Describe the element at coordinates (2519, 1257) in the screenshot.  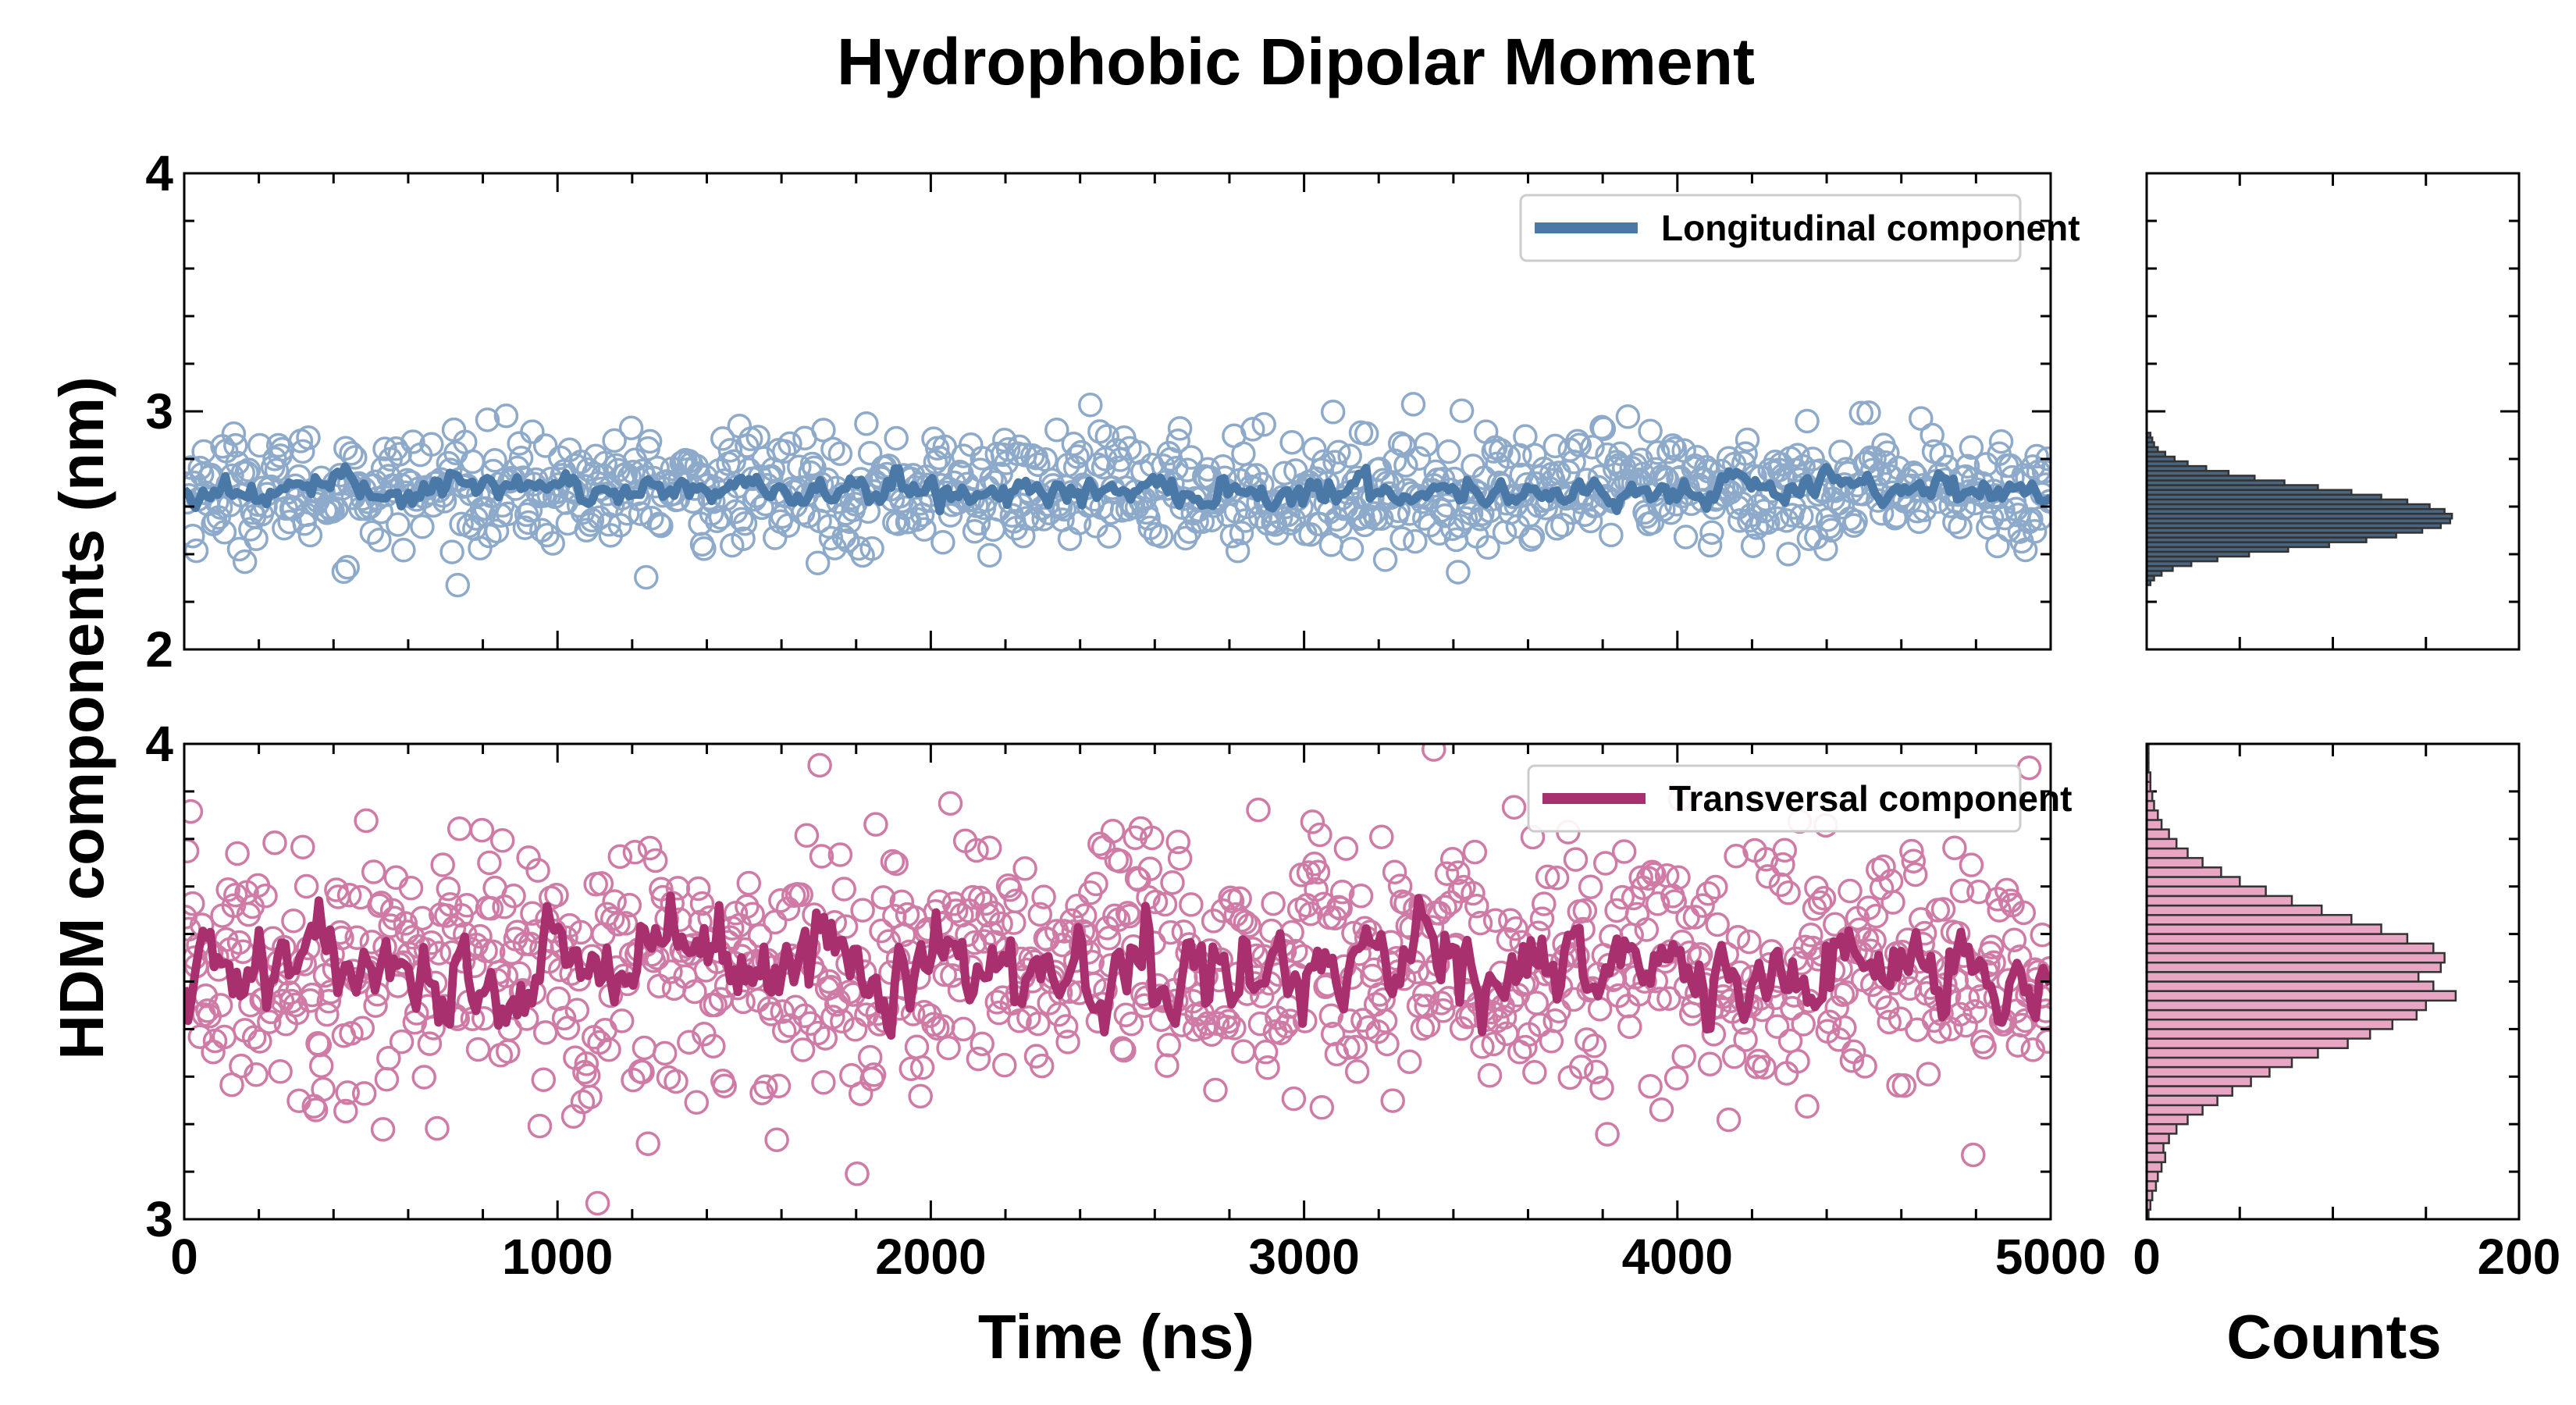
I see `hist-x-tick-label: 200` at that location.